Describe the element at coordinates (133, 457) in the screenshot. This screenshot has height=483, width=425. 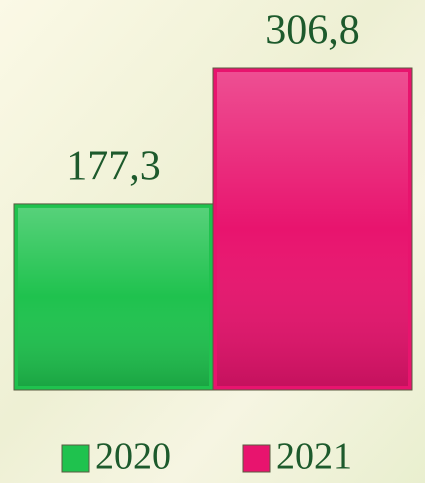
I see `legend-label: 2020` at that location.